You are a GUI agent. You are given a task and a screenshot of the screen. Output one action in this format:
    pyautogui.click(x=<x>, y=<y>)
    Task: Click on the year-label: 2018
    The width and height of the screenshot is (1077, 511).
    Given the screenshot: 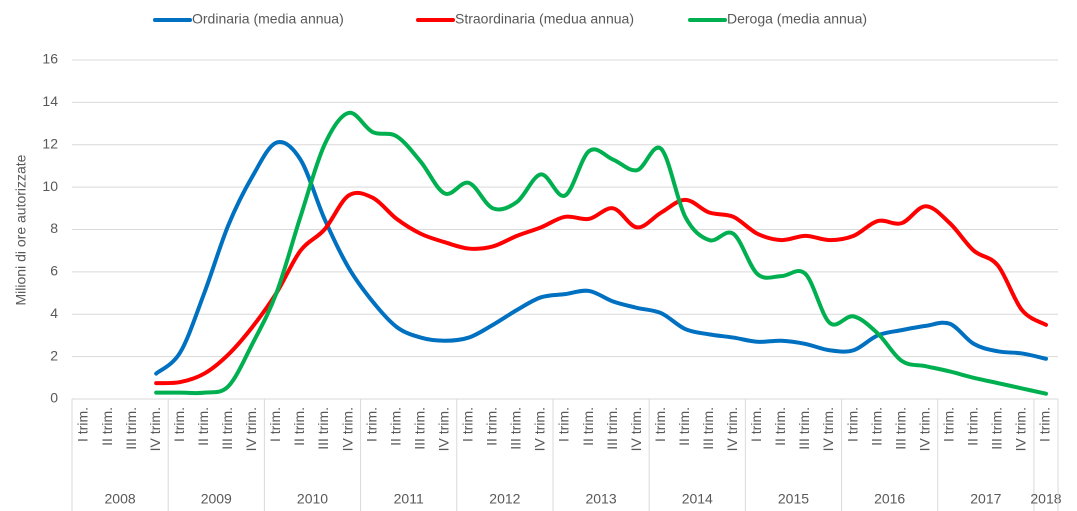 What is the action you would take?
    pyautogui.click(x=1045, y=499)
    